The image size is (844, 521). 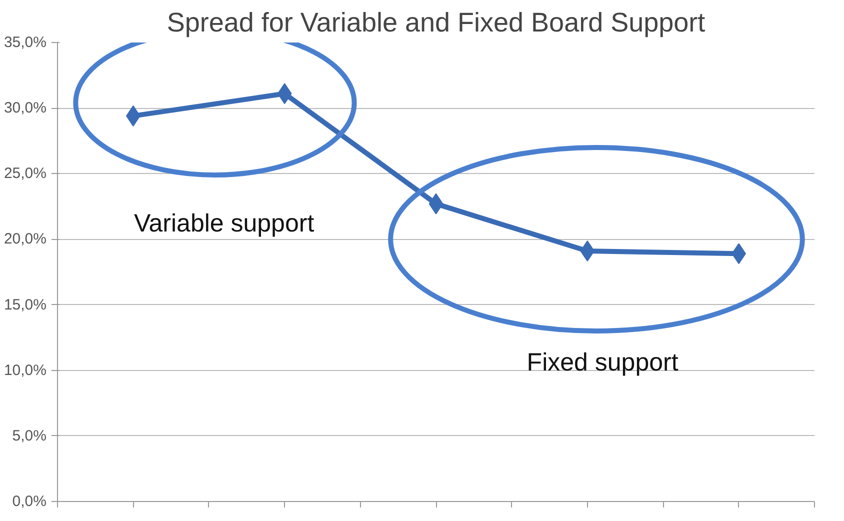 What do you see at coordinates (25, 305) in the screenshot?
I see `y-tick-label: 15,0%` at bounding box center [25, 305].